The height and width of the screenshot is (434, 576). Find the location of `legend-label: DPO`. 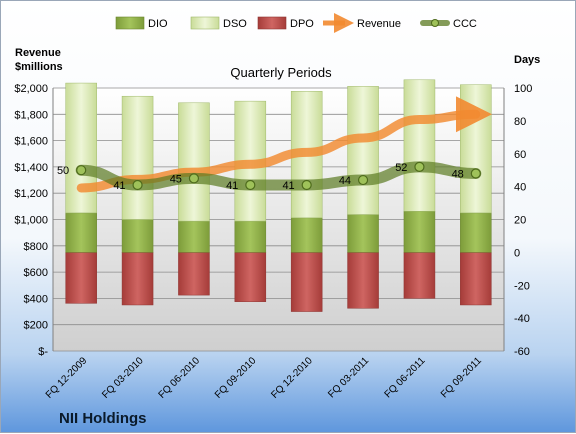

legend-label: DPO is located at coordinates (302, 24).